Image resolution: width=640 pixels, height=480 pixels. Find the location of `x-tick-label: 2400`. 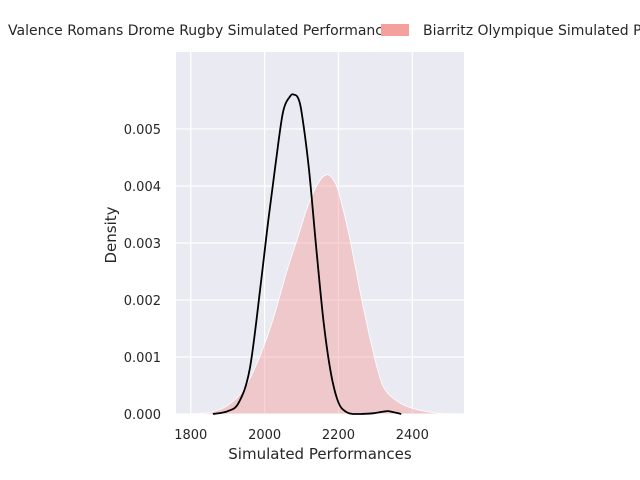

x-tick-label: 2400 is located at coordinates (412, 435).